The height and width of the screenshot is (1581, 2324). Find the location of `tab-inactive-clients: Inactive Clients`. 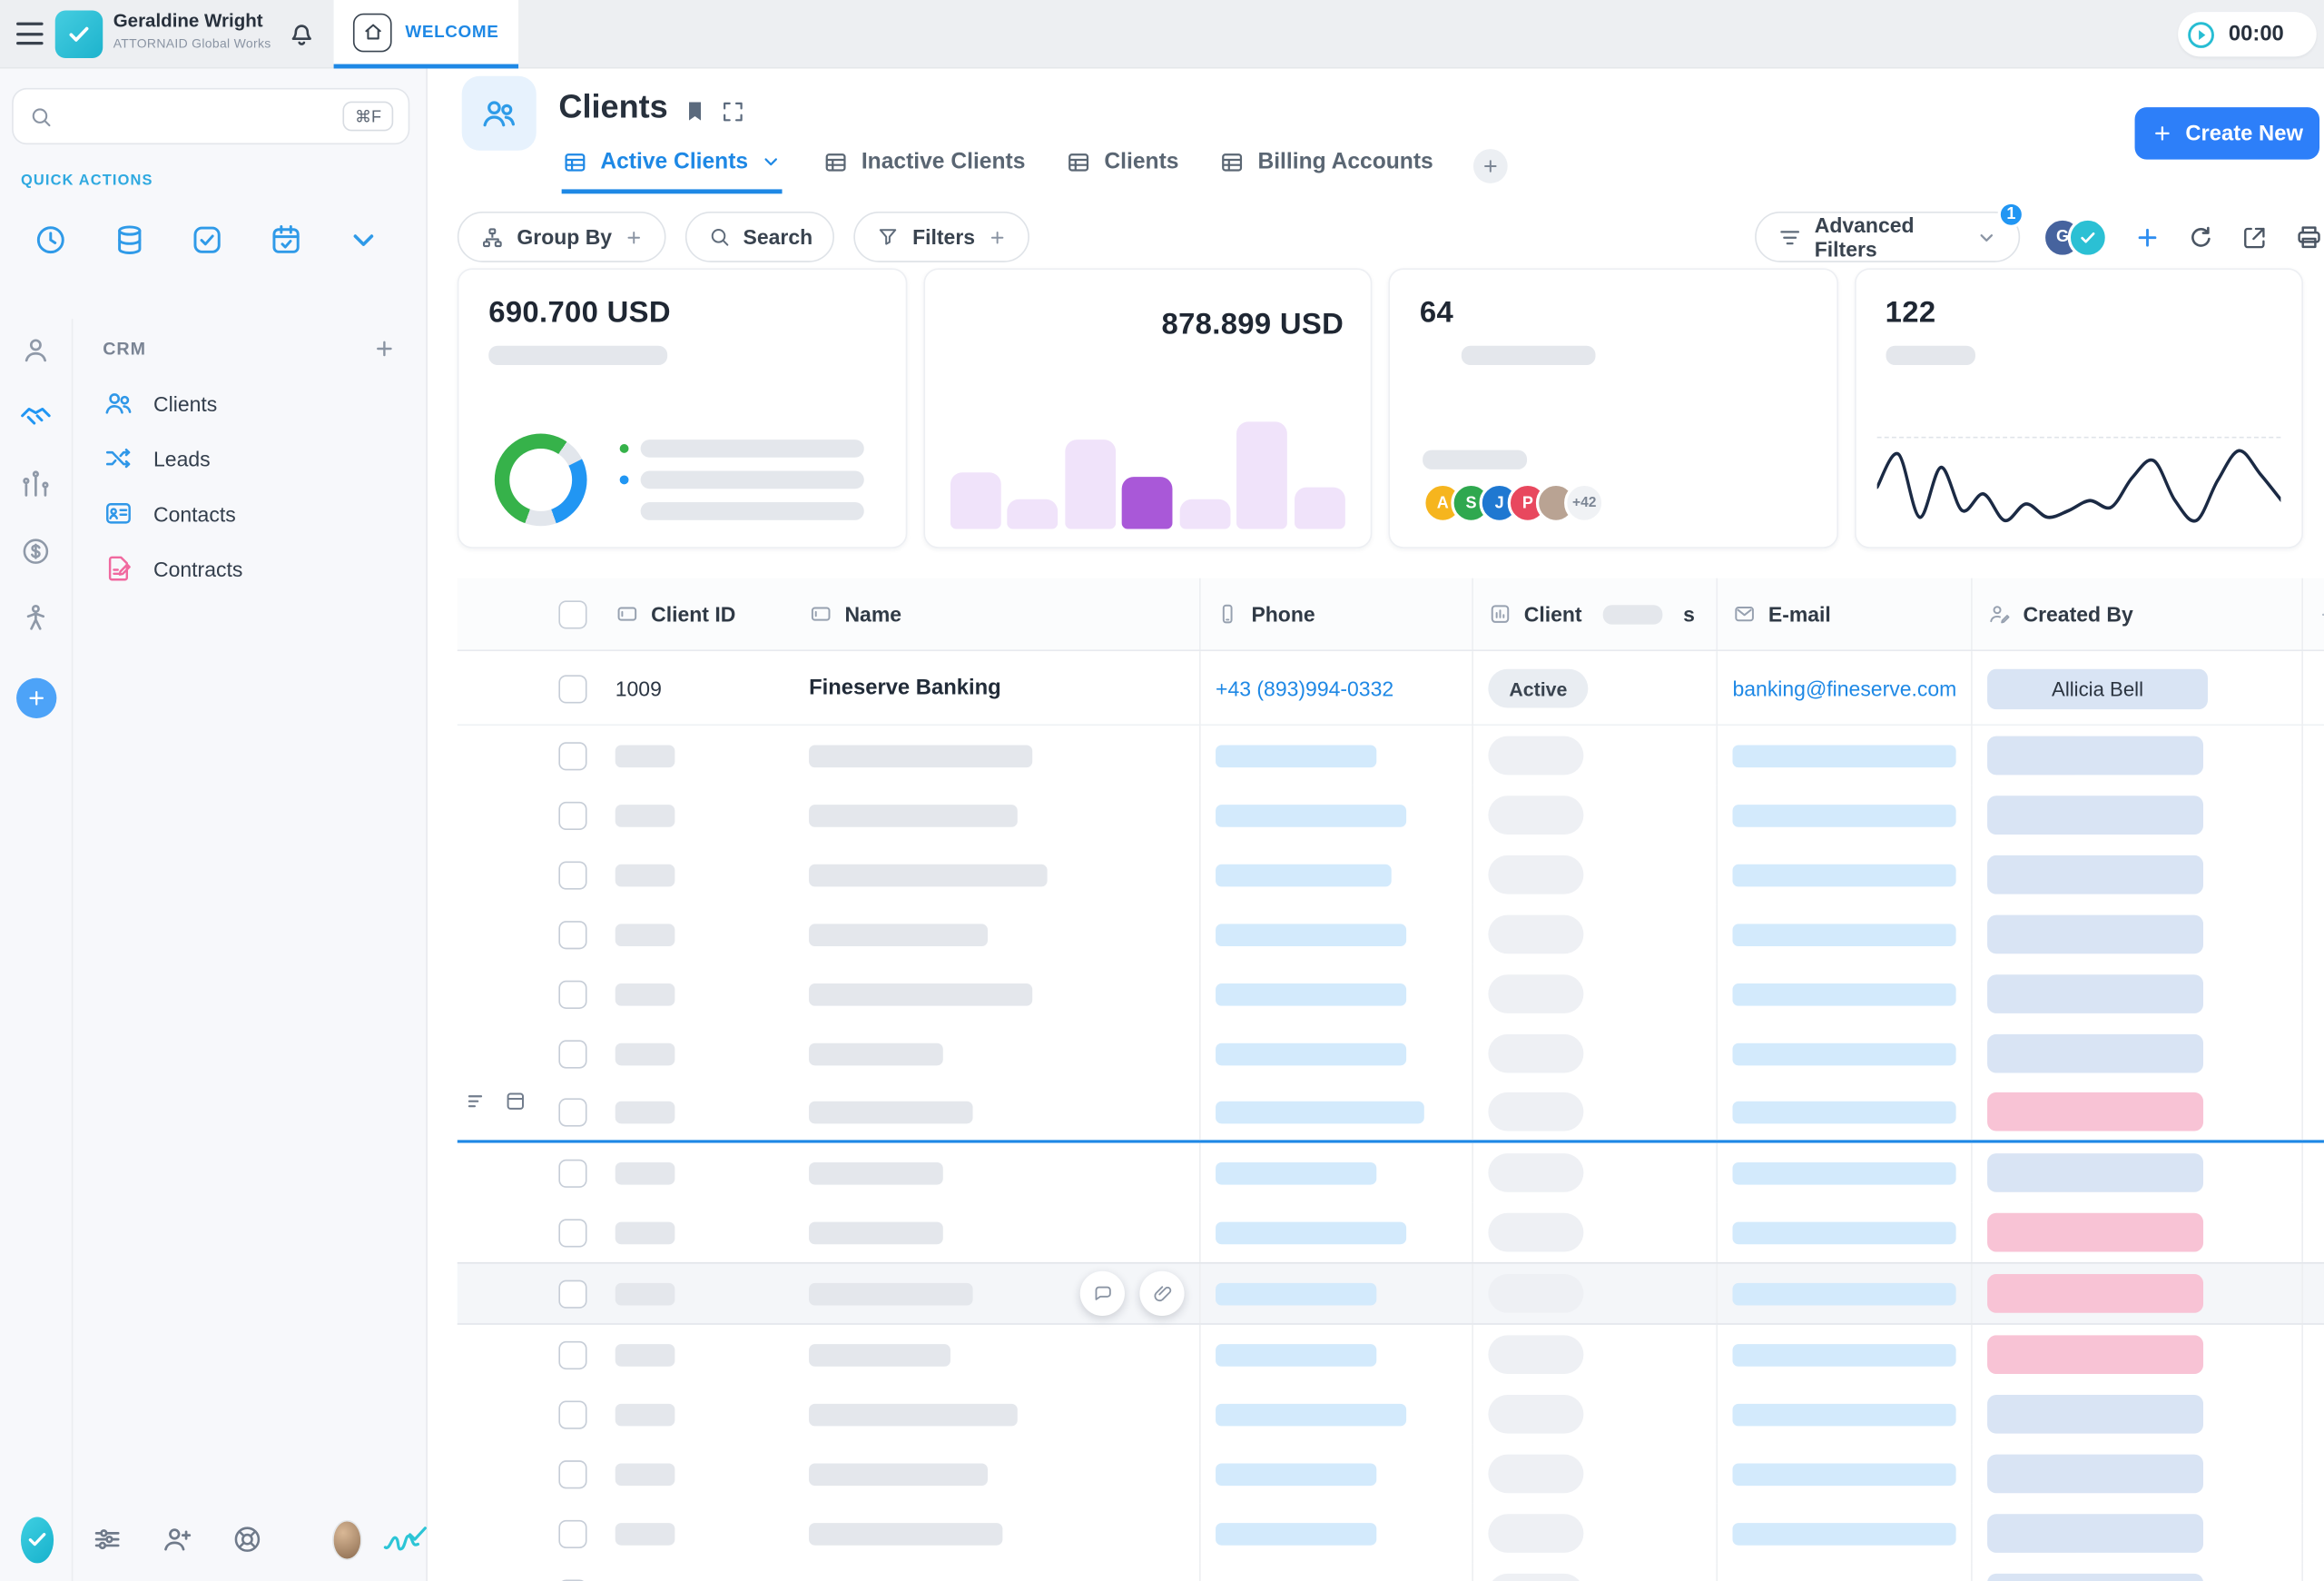

tab-inactive-clients: Inactive Clients is located at coordinates (923, 165).